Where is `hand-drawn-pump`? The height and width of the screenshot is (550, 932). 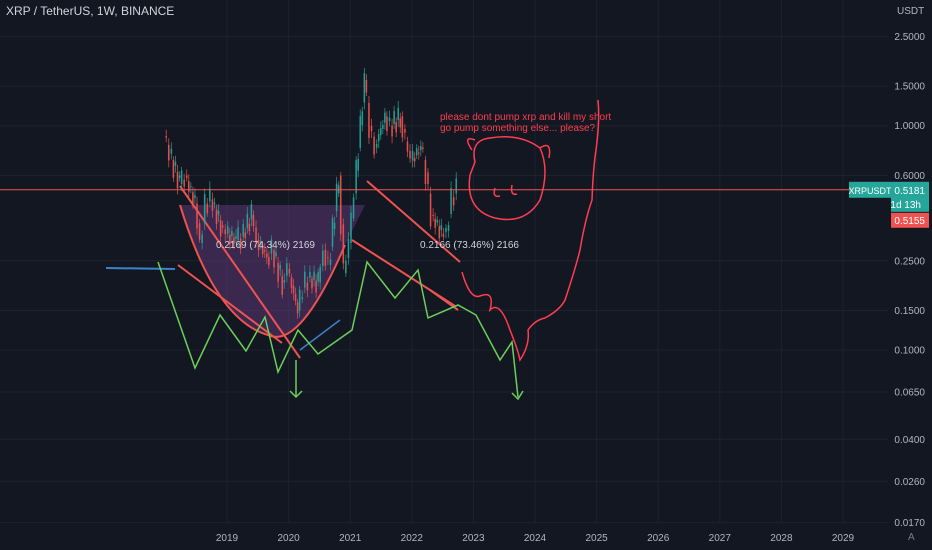 hand-drawn-pump is located at coordinates (530, 230).